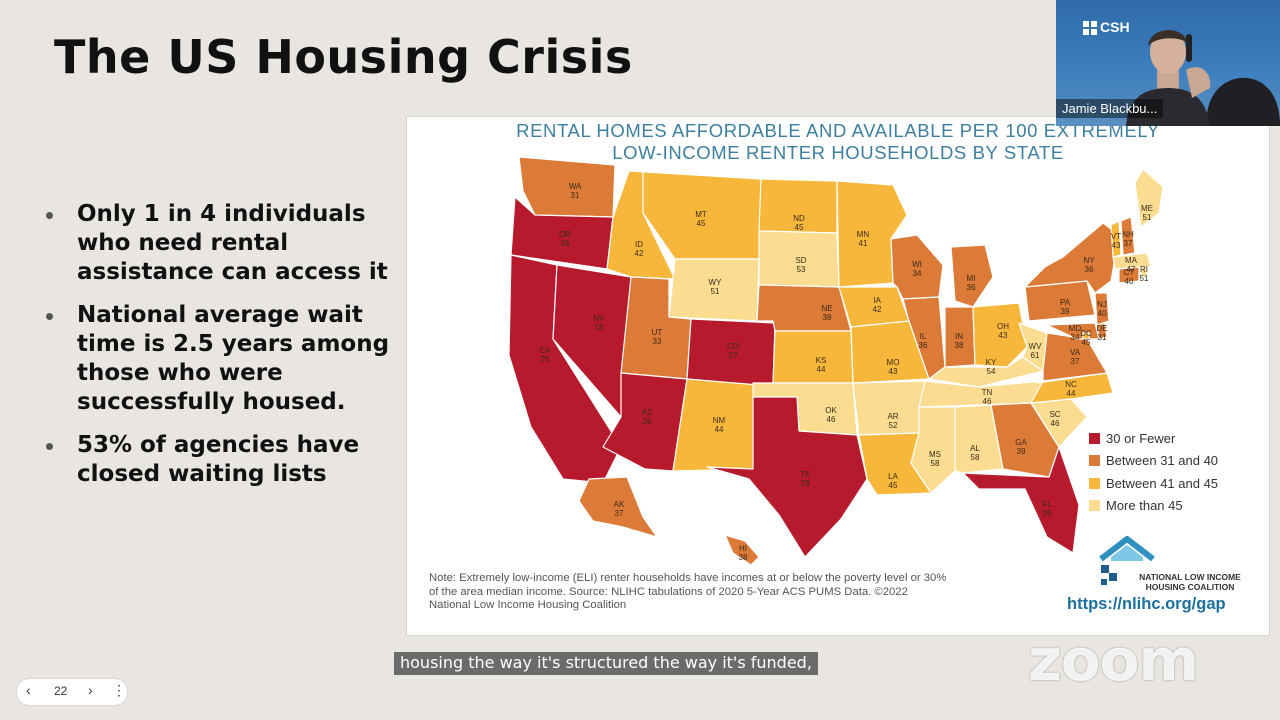 The image size is (1280, 720). I want to click on state-label-nm: NM 44, so click(719, 425).